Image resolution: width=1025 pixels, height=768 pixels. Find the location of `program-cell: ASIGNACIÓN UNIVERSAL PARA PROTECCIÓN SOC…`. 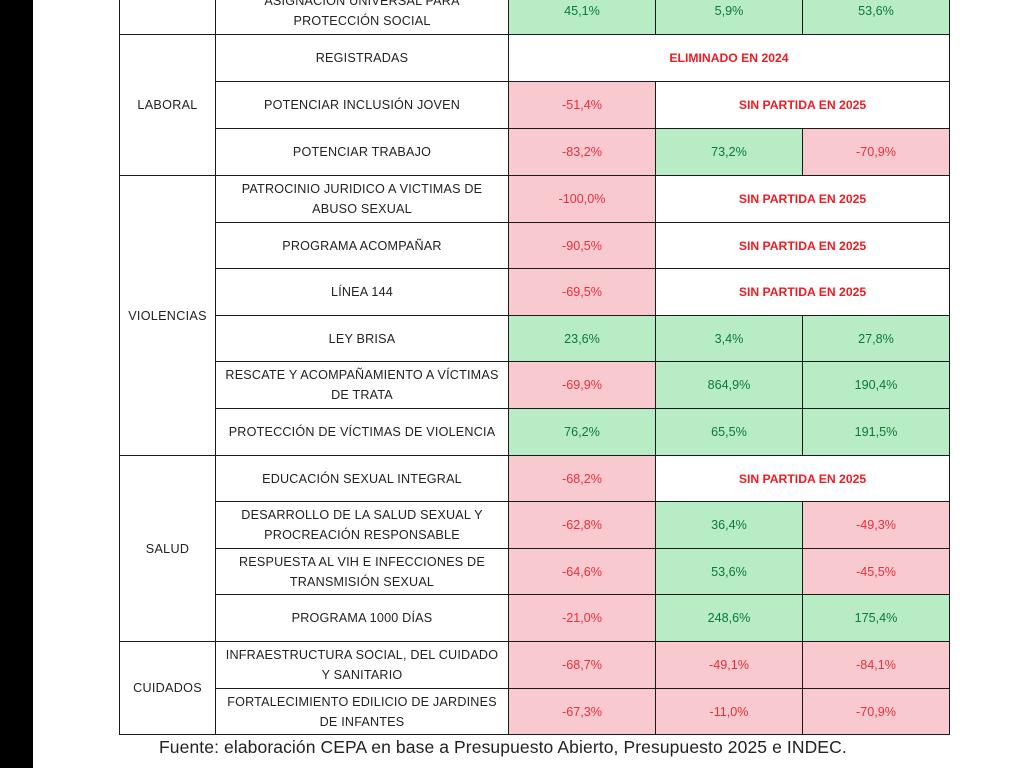

program-cell: ASIGNACIÓN UNIVERSAL PARA PROTECCIÓN SOC… is located at coordinates (362, 17).